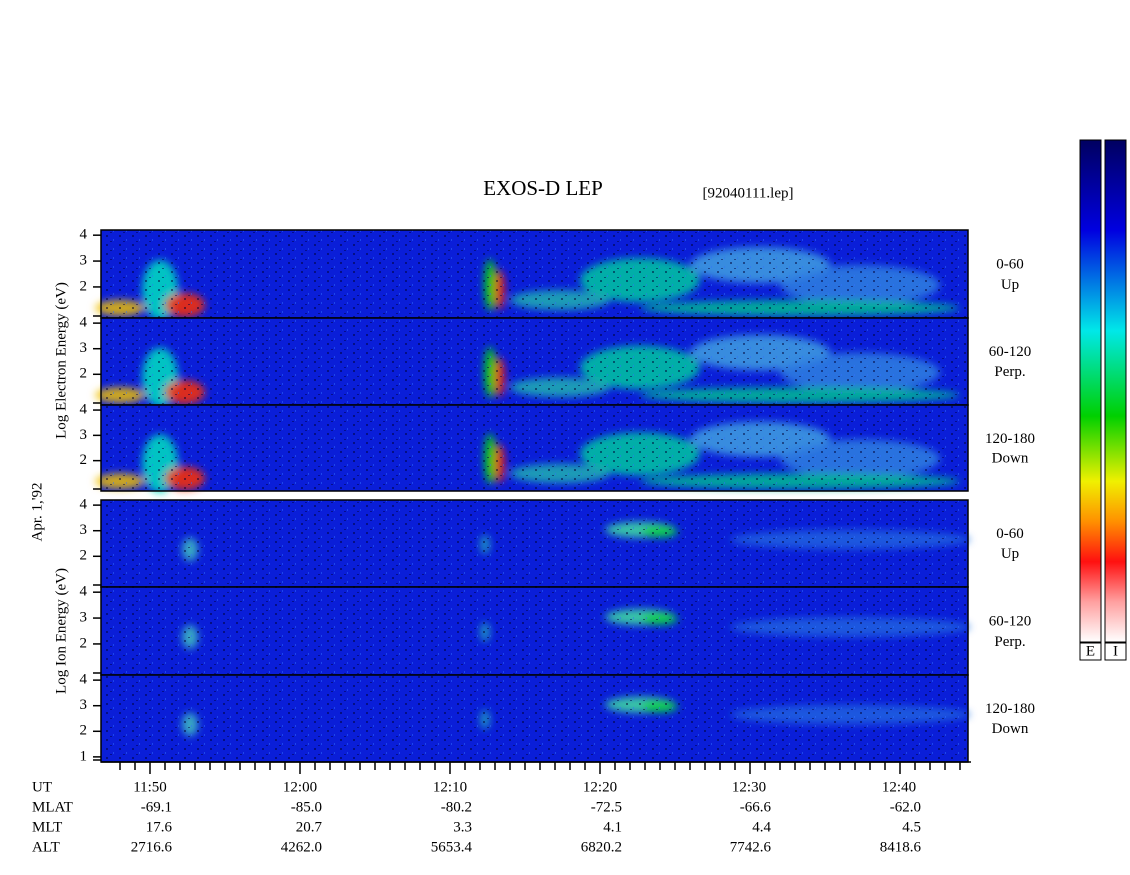  Describe the element at coordinates (52, 807) in the screenshot. I see `row-label: MLAT` at that location.